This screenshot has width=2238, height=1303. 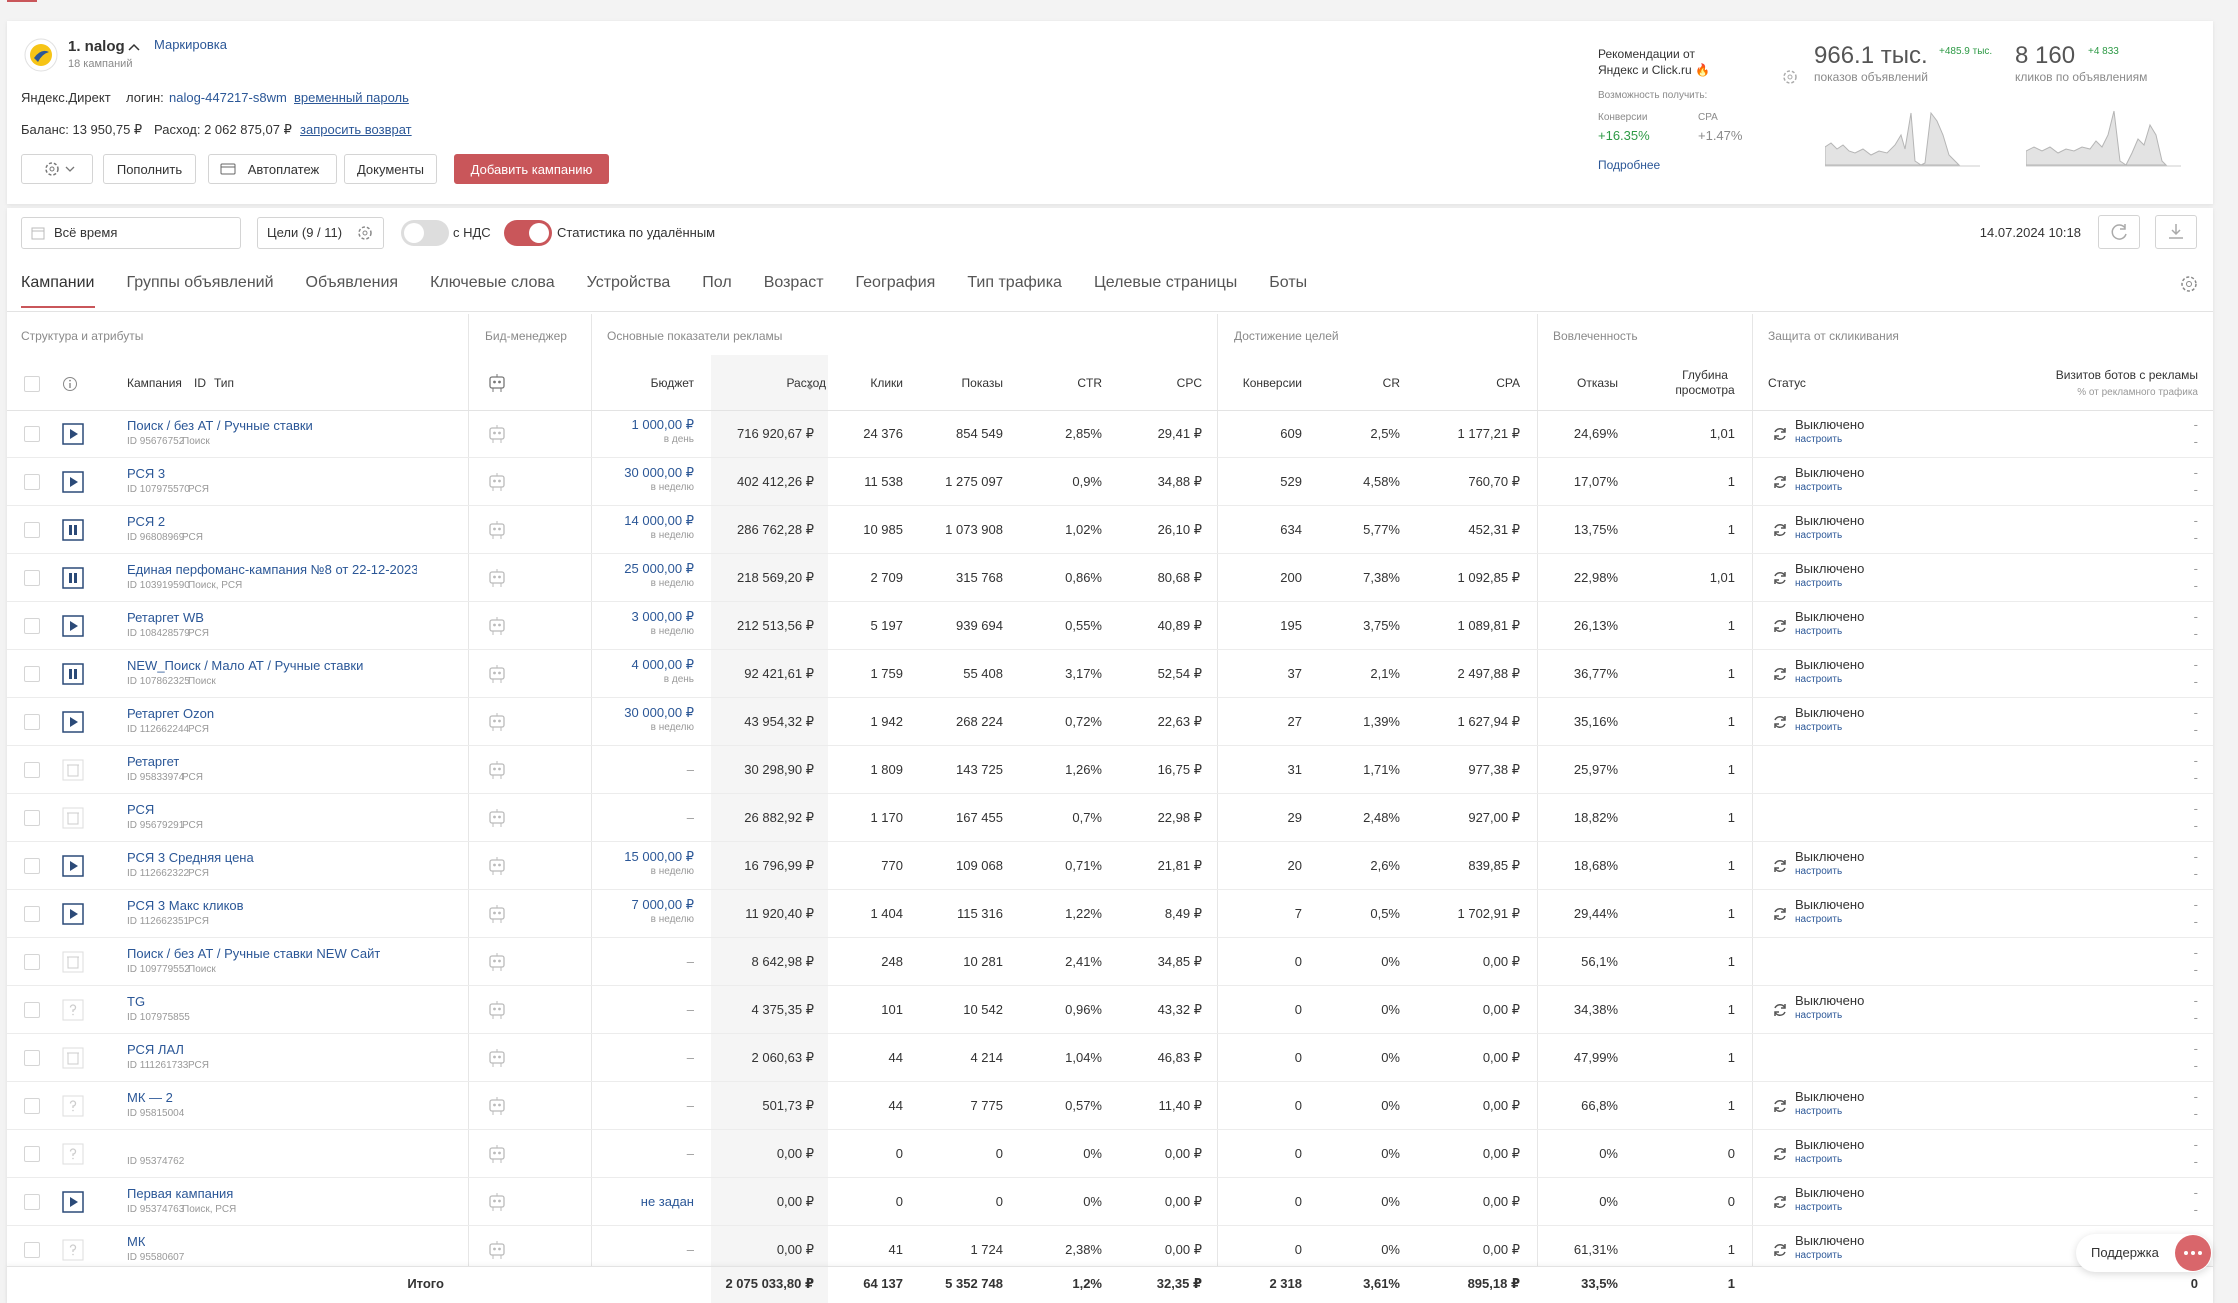 What do you see at coordinates (153, 761) in the screenshot?
I see `campaign-name: Ретаргет` at bounding box center [153, 761].